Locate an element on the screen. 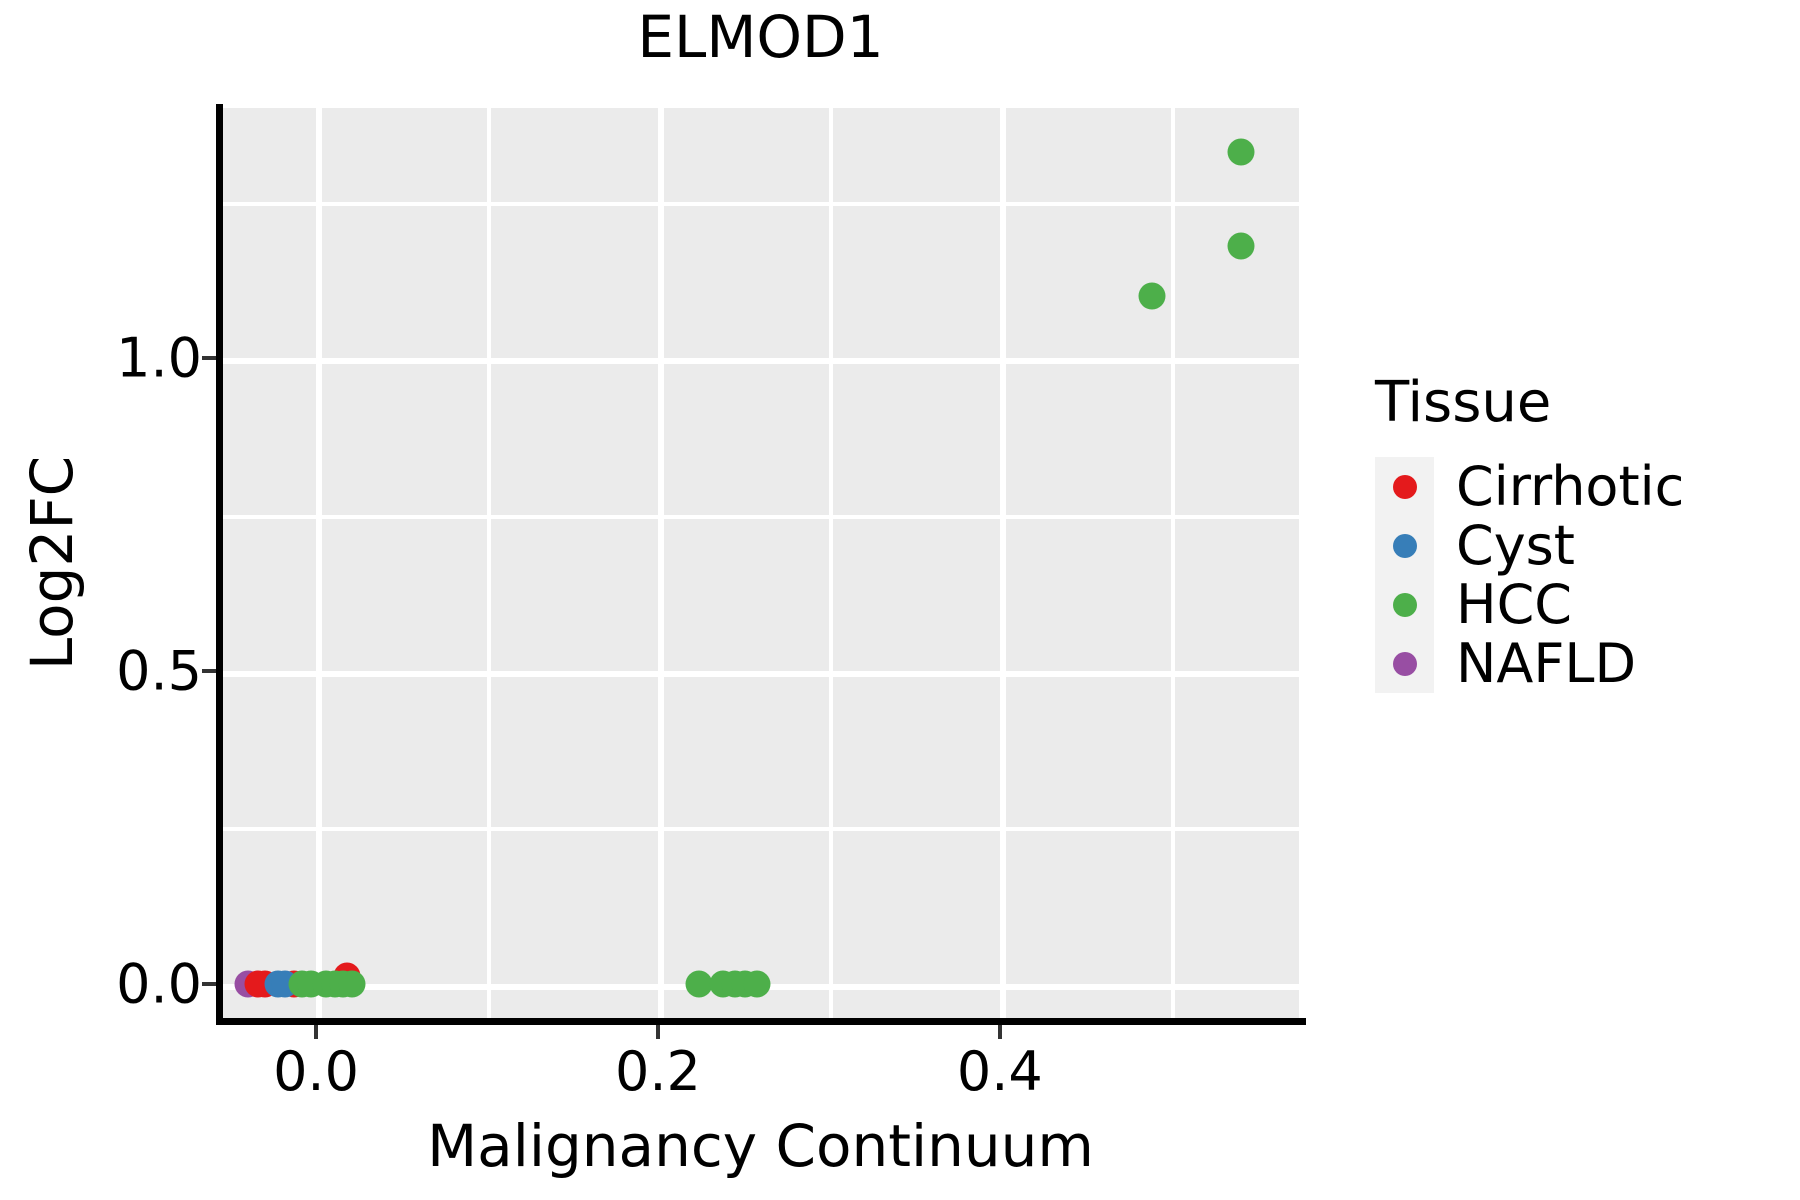  legend-item-label: NAFLD is located at coordinates (1546, 663).